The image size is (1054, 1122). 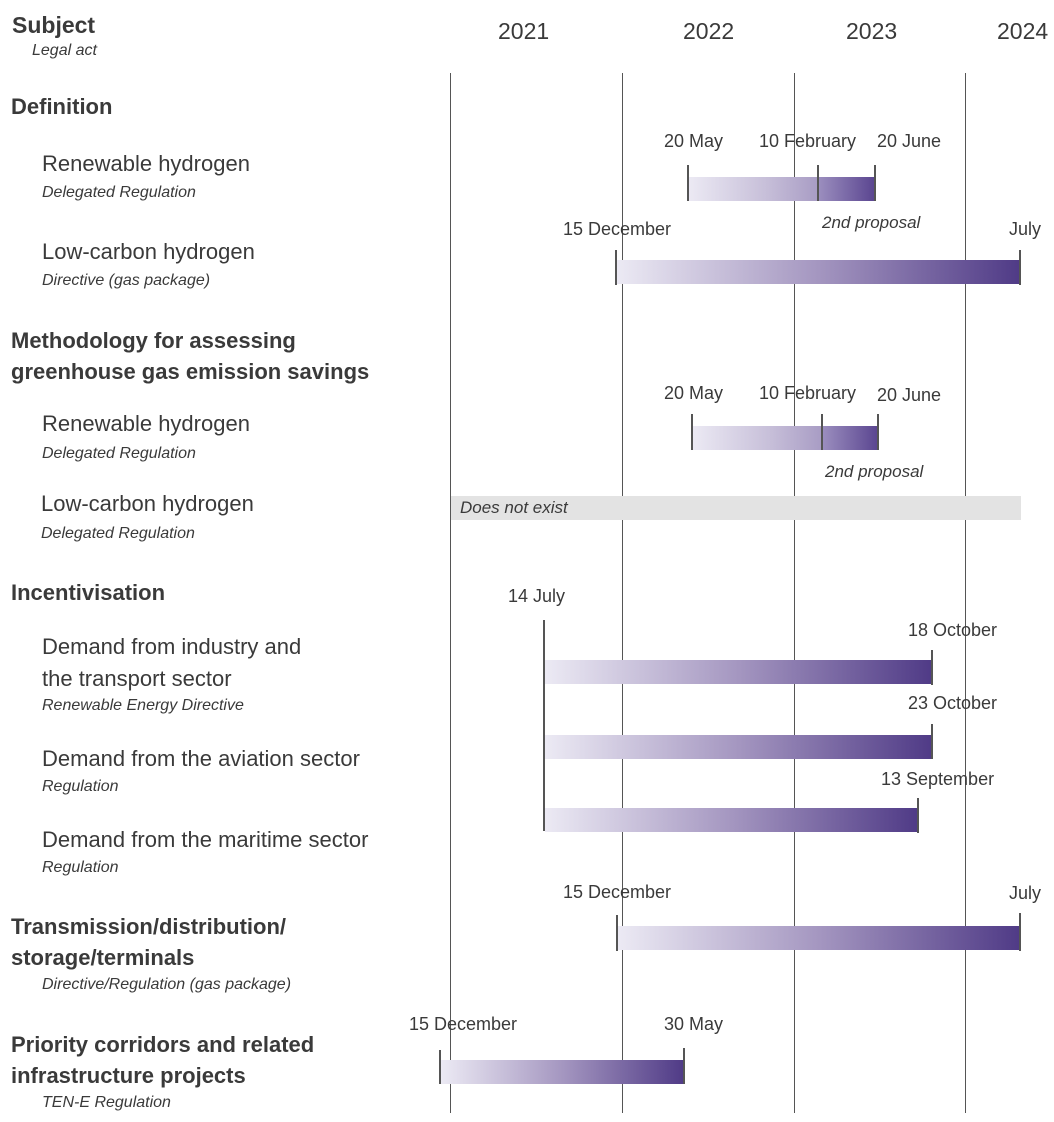 I want to click on year-2022: 2022, so click(x=709, y=31).